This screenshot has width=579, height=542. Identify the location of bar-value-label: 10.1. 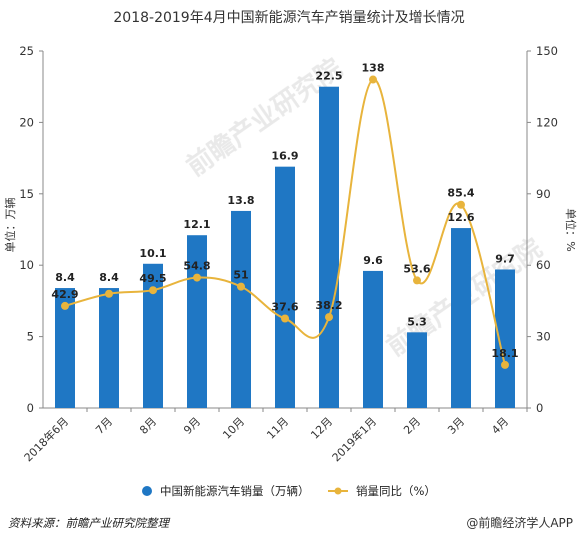
(152, 253).